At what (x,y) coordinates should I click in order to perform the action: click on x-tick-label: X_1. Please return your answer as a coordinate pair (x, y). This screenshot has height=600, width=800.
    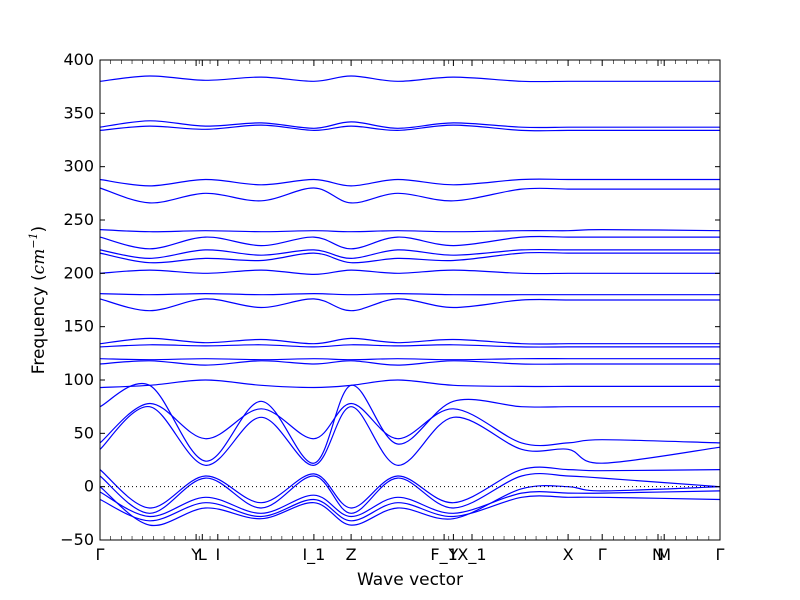
    Looking at the image, I should click on (471, 555).